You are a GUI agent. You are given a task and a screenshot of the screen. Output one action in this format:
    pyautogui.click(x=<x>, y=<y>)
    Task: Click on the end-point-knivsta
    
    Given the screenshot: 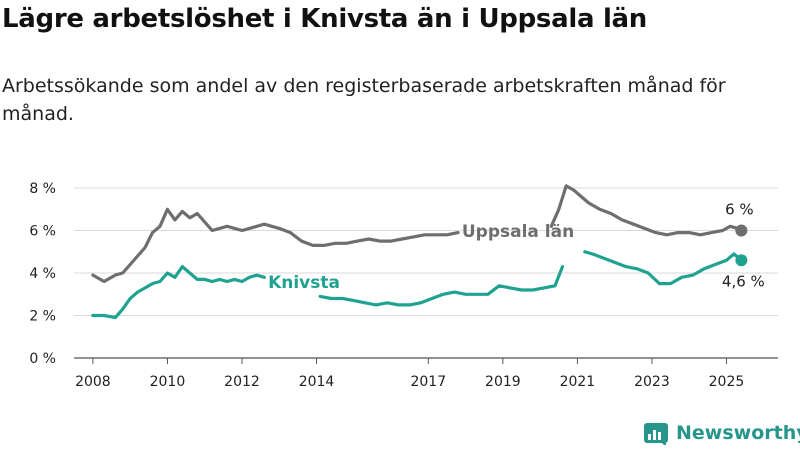 What is the action you would take?
    pyautogui.click(x=741, y=260)
    